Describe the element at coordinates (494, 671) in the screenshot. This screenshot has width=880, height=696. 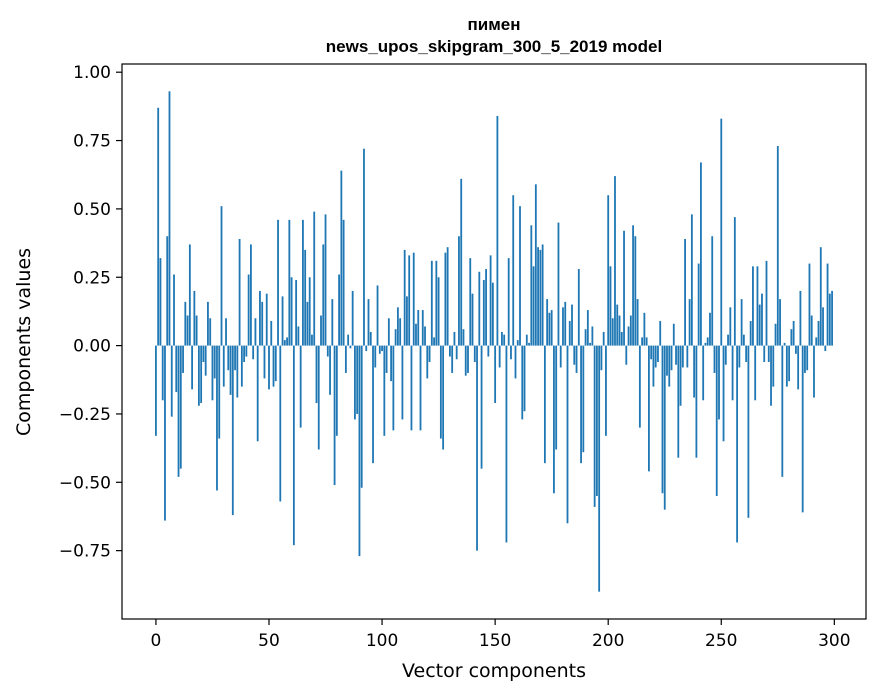
I see `x-axis-label: Vector components` at that location.